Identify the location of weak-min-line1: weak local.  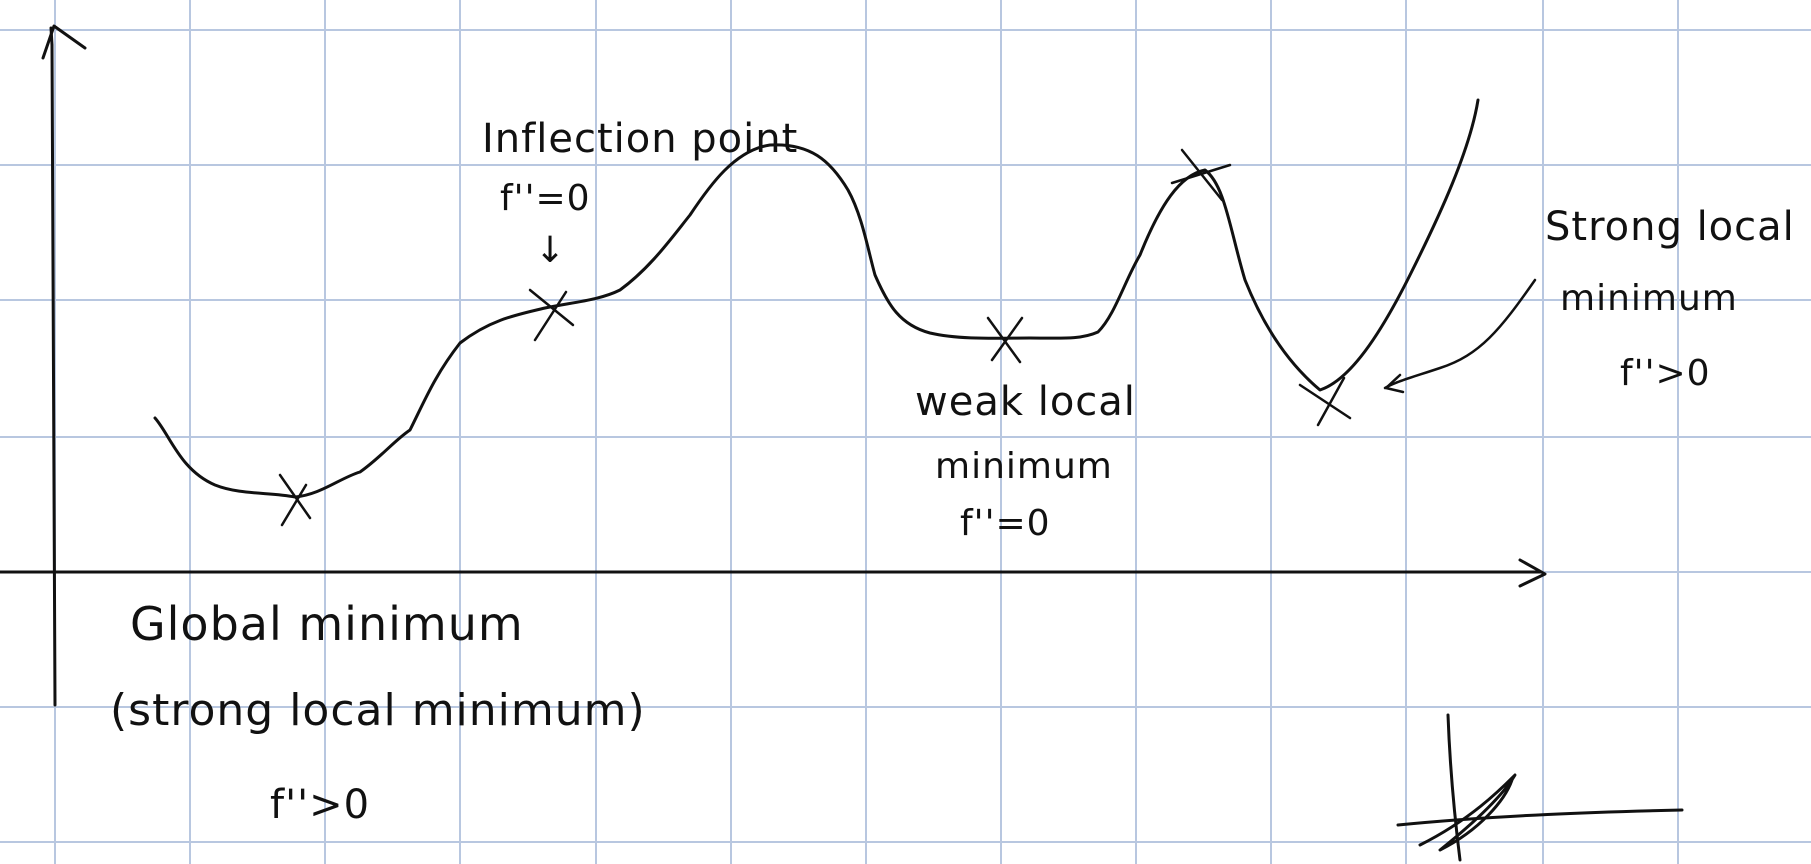
(1025, 402).